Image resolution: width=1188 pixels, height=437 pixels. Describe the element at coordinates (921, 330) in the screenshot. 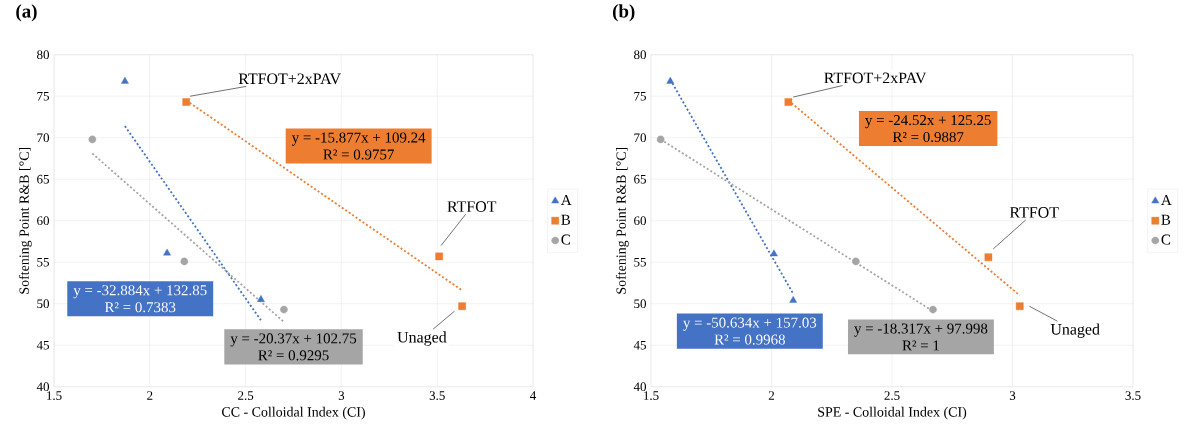

I see `annotation: y = -18.317x + 97.998` at that location.